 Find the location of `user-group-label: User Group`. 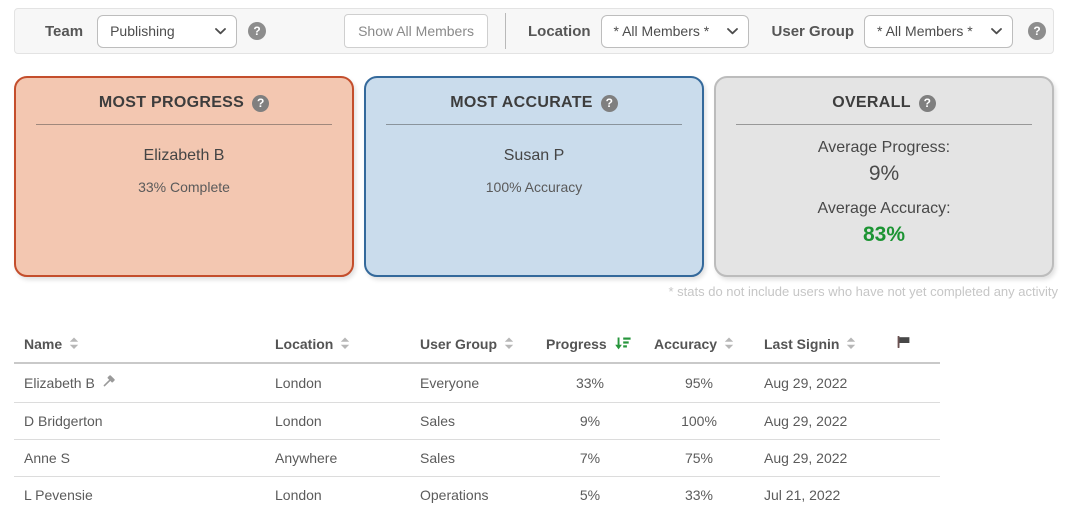

user-group-label: User Group is located at coordinates (813, 31).